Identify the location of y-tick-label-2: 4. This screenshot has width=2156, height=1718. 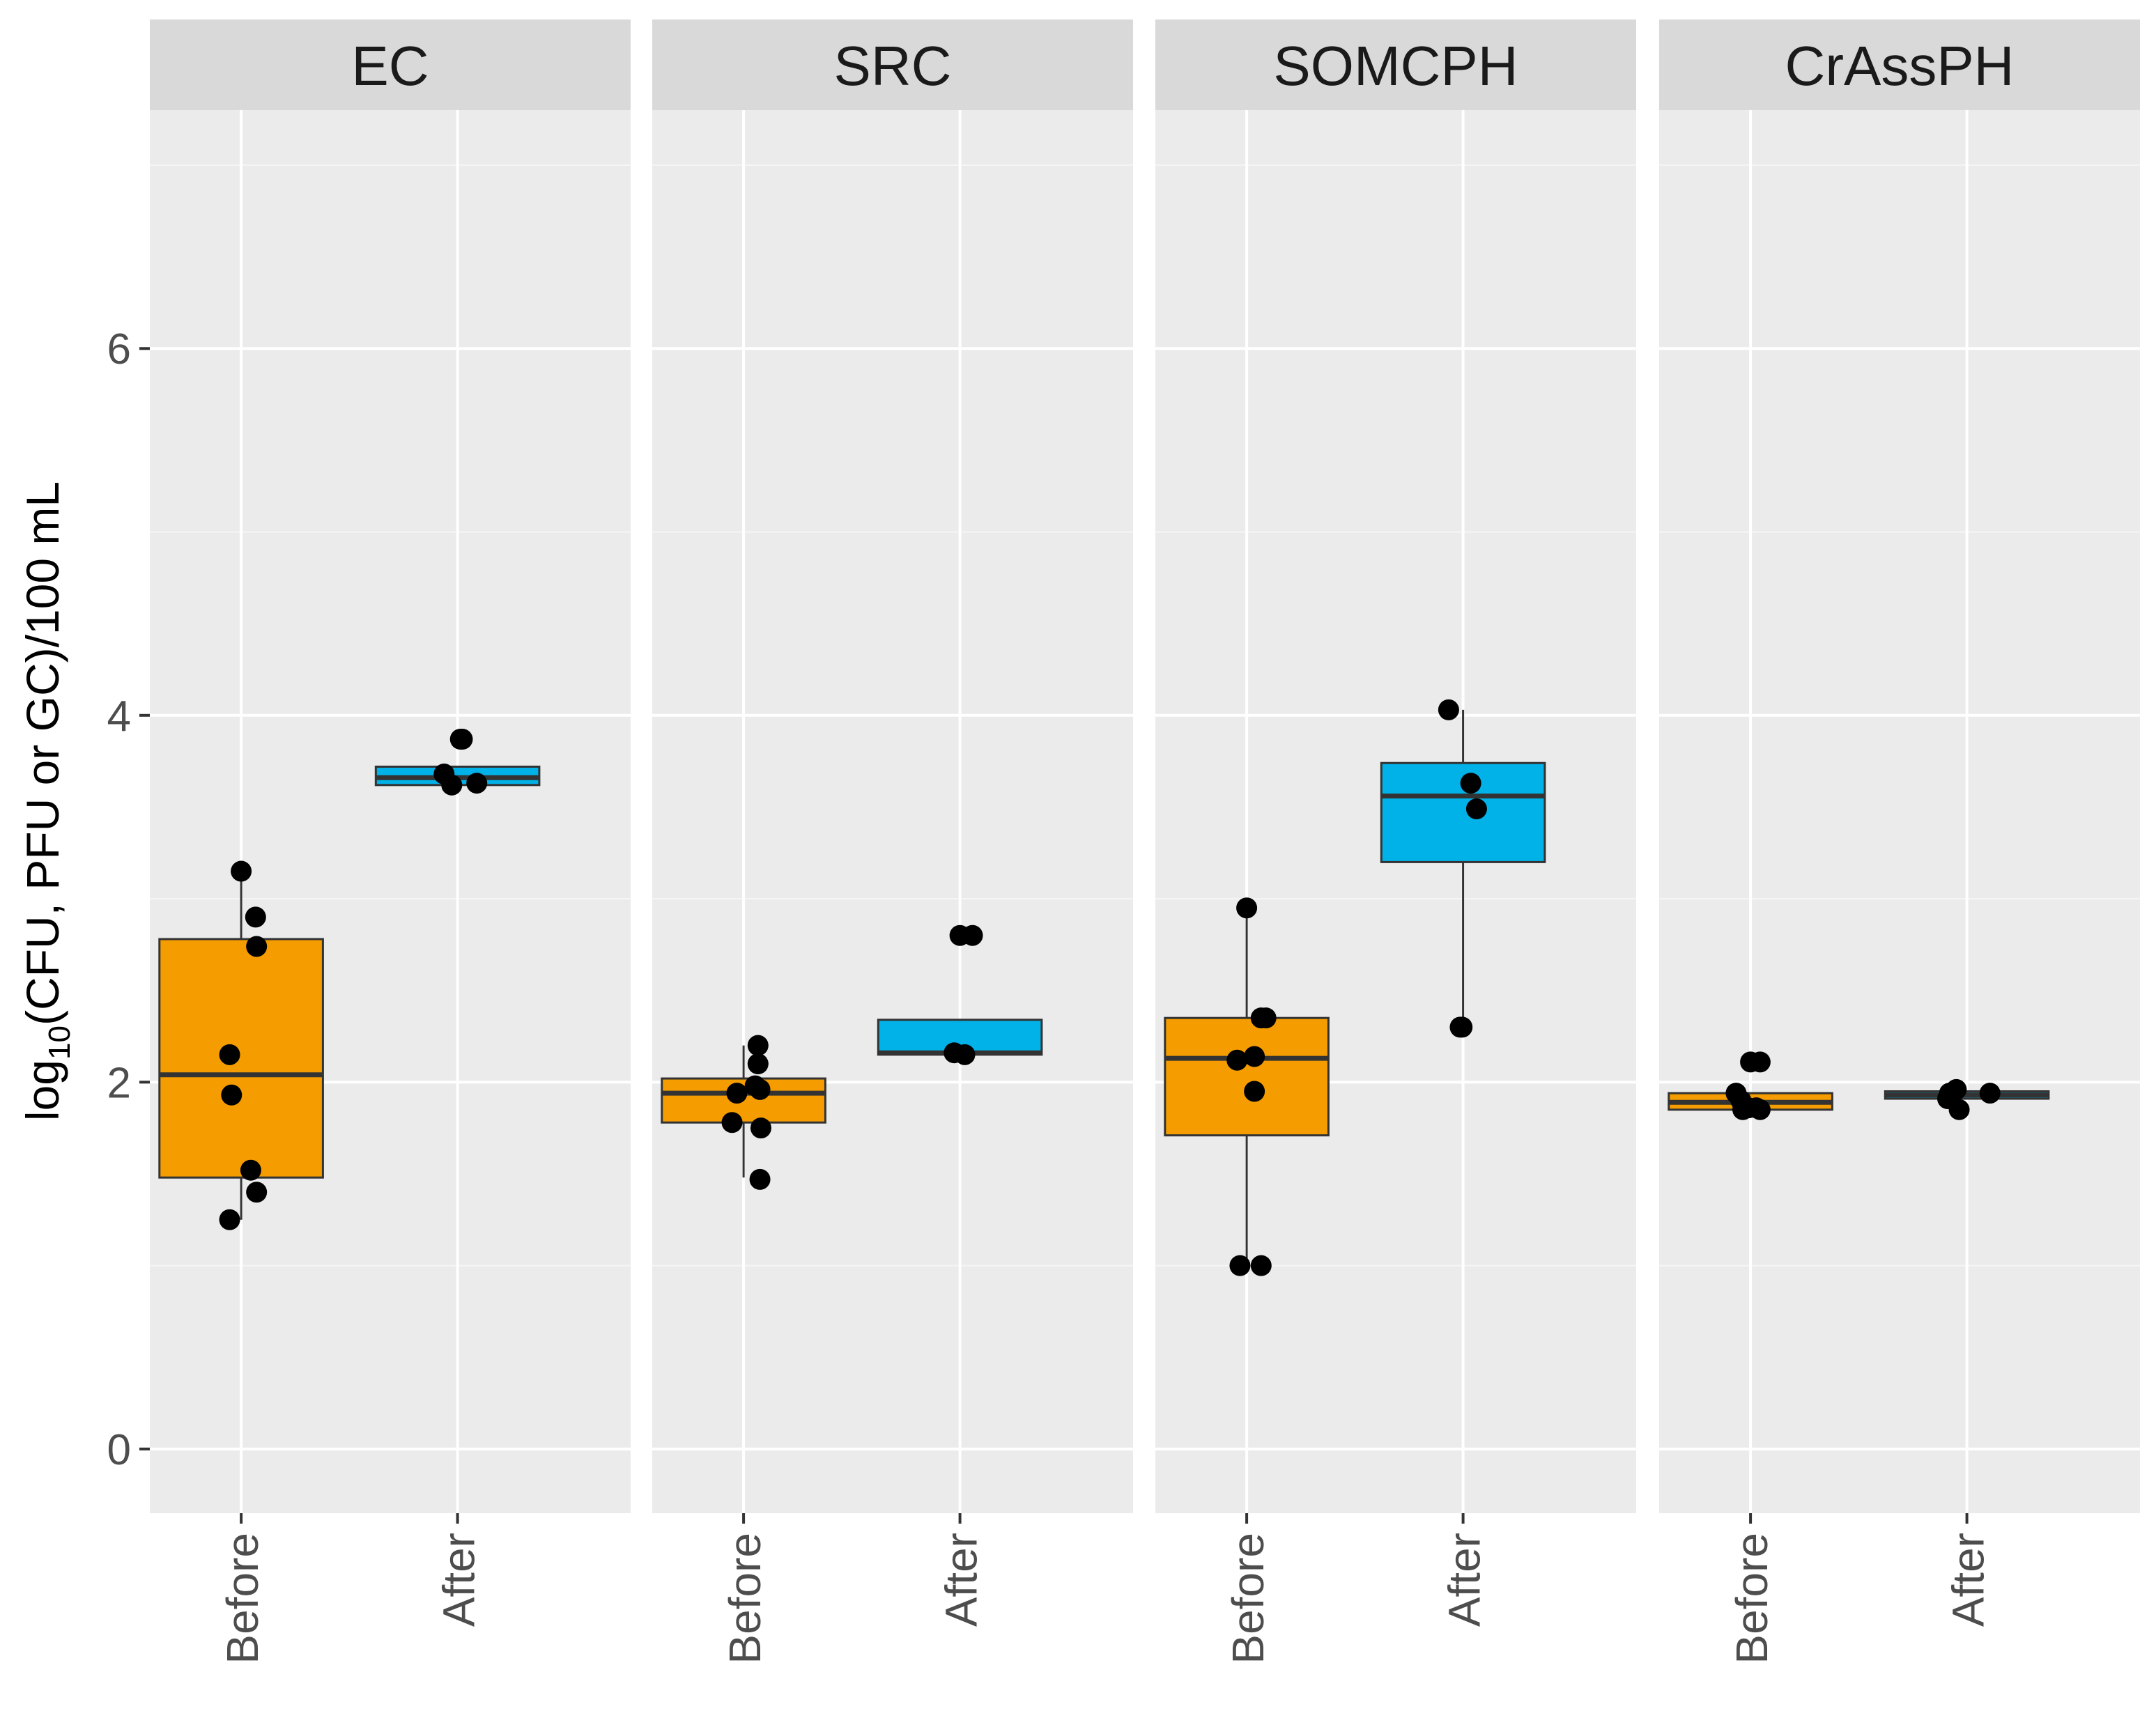
(119, 716).